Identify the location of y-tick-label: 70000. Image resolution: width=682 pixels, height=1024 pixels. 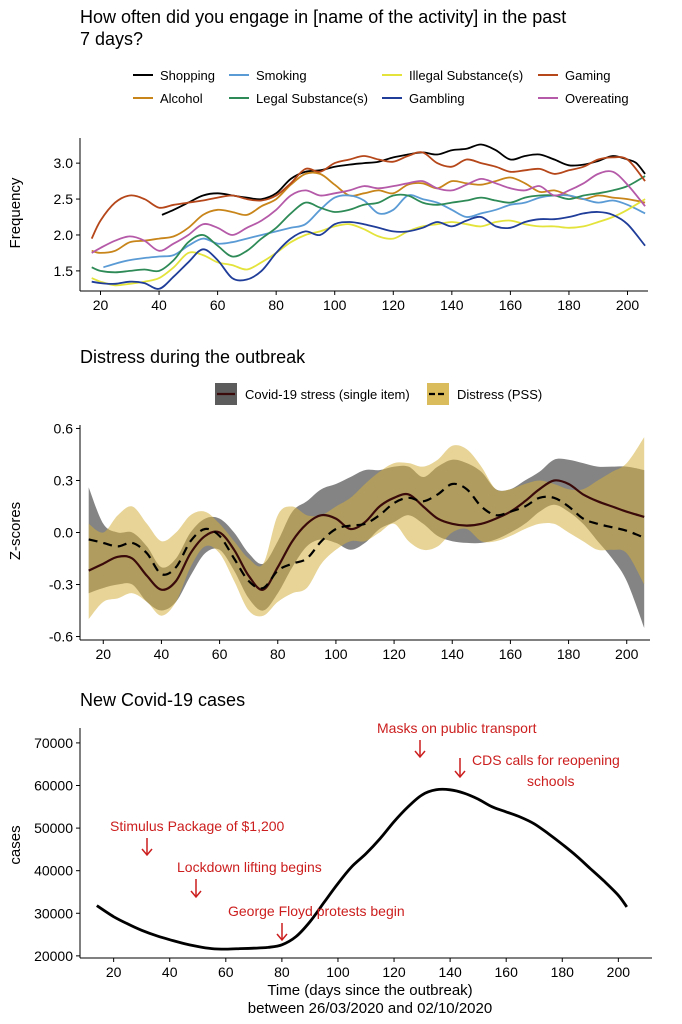
(53, 743).